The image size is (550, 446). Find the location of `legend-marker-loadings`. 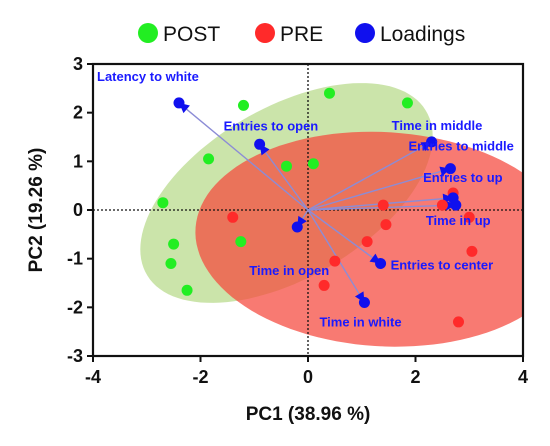

legend-marker-loadings is located at coordinates (365, 33).